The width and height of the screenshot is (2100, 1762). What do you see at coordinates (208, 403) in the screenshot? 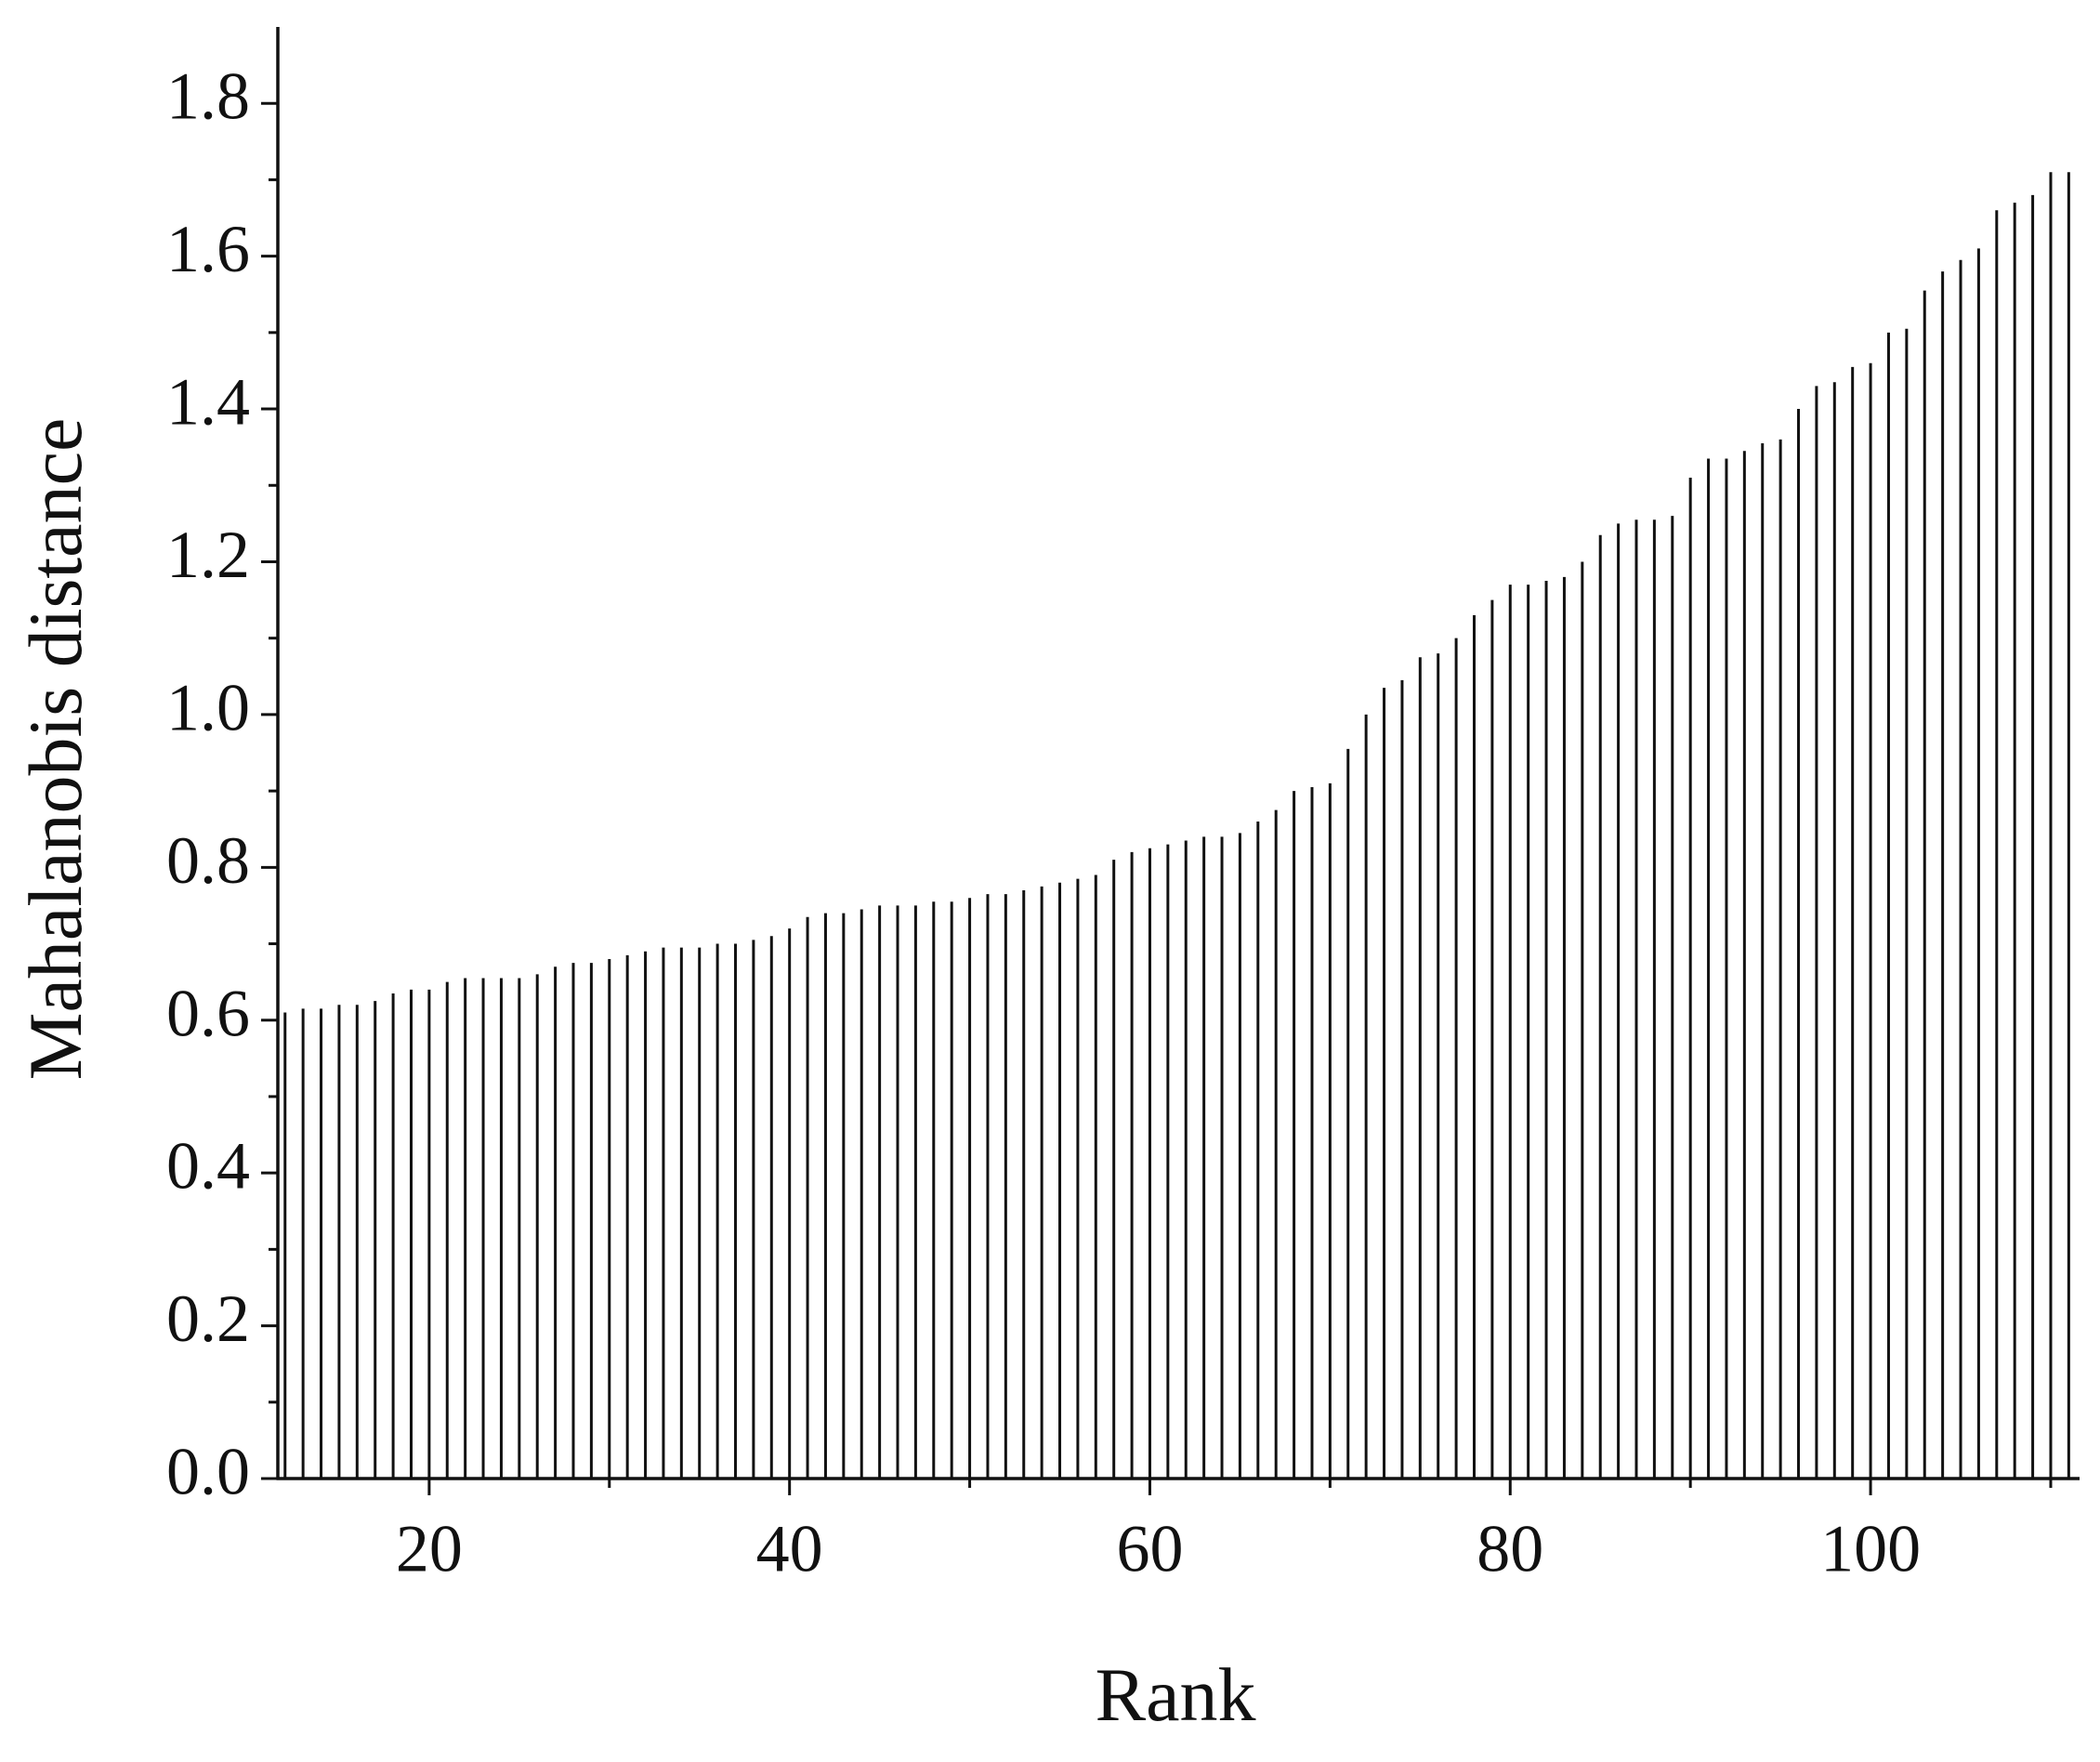
I see `y-tick-label: 1.4` at bounding box center [208, 403].